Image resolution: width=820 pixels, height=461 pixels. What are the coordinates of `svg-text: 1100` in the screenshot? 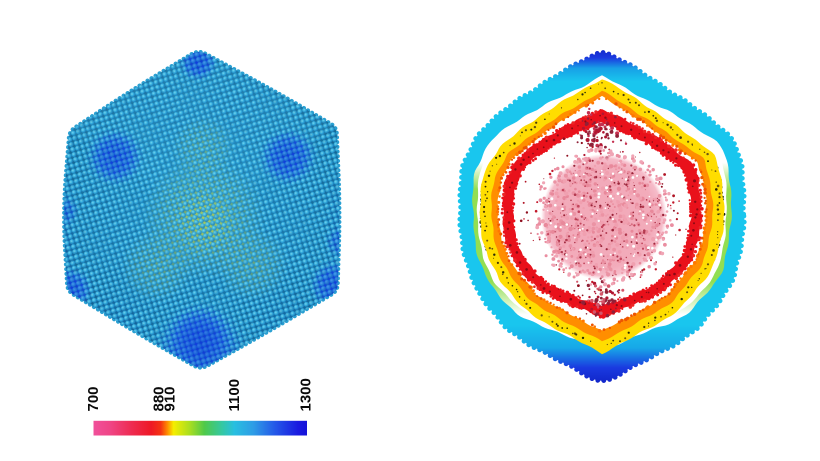 It's located at (234, 395).